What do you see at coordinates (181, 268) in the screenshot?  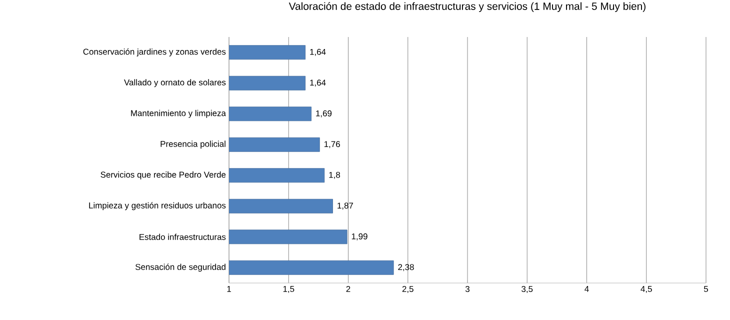 I see `y-tick-label: Sensación de seguridad` at bounding box center [181, 268].